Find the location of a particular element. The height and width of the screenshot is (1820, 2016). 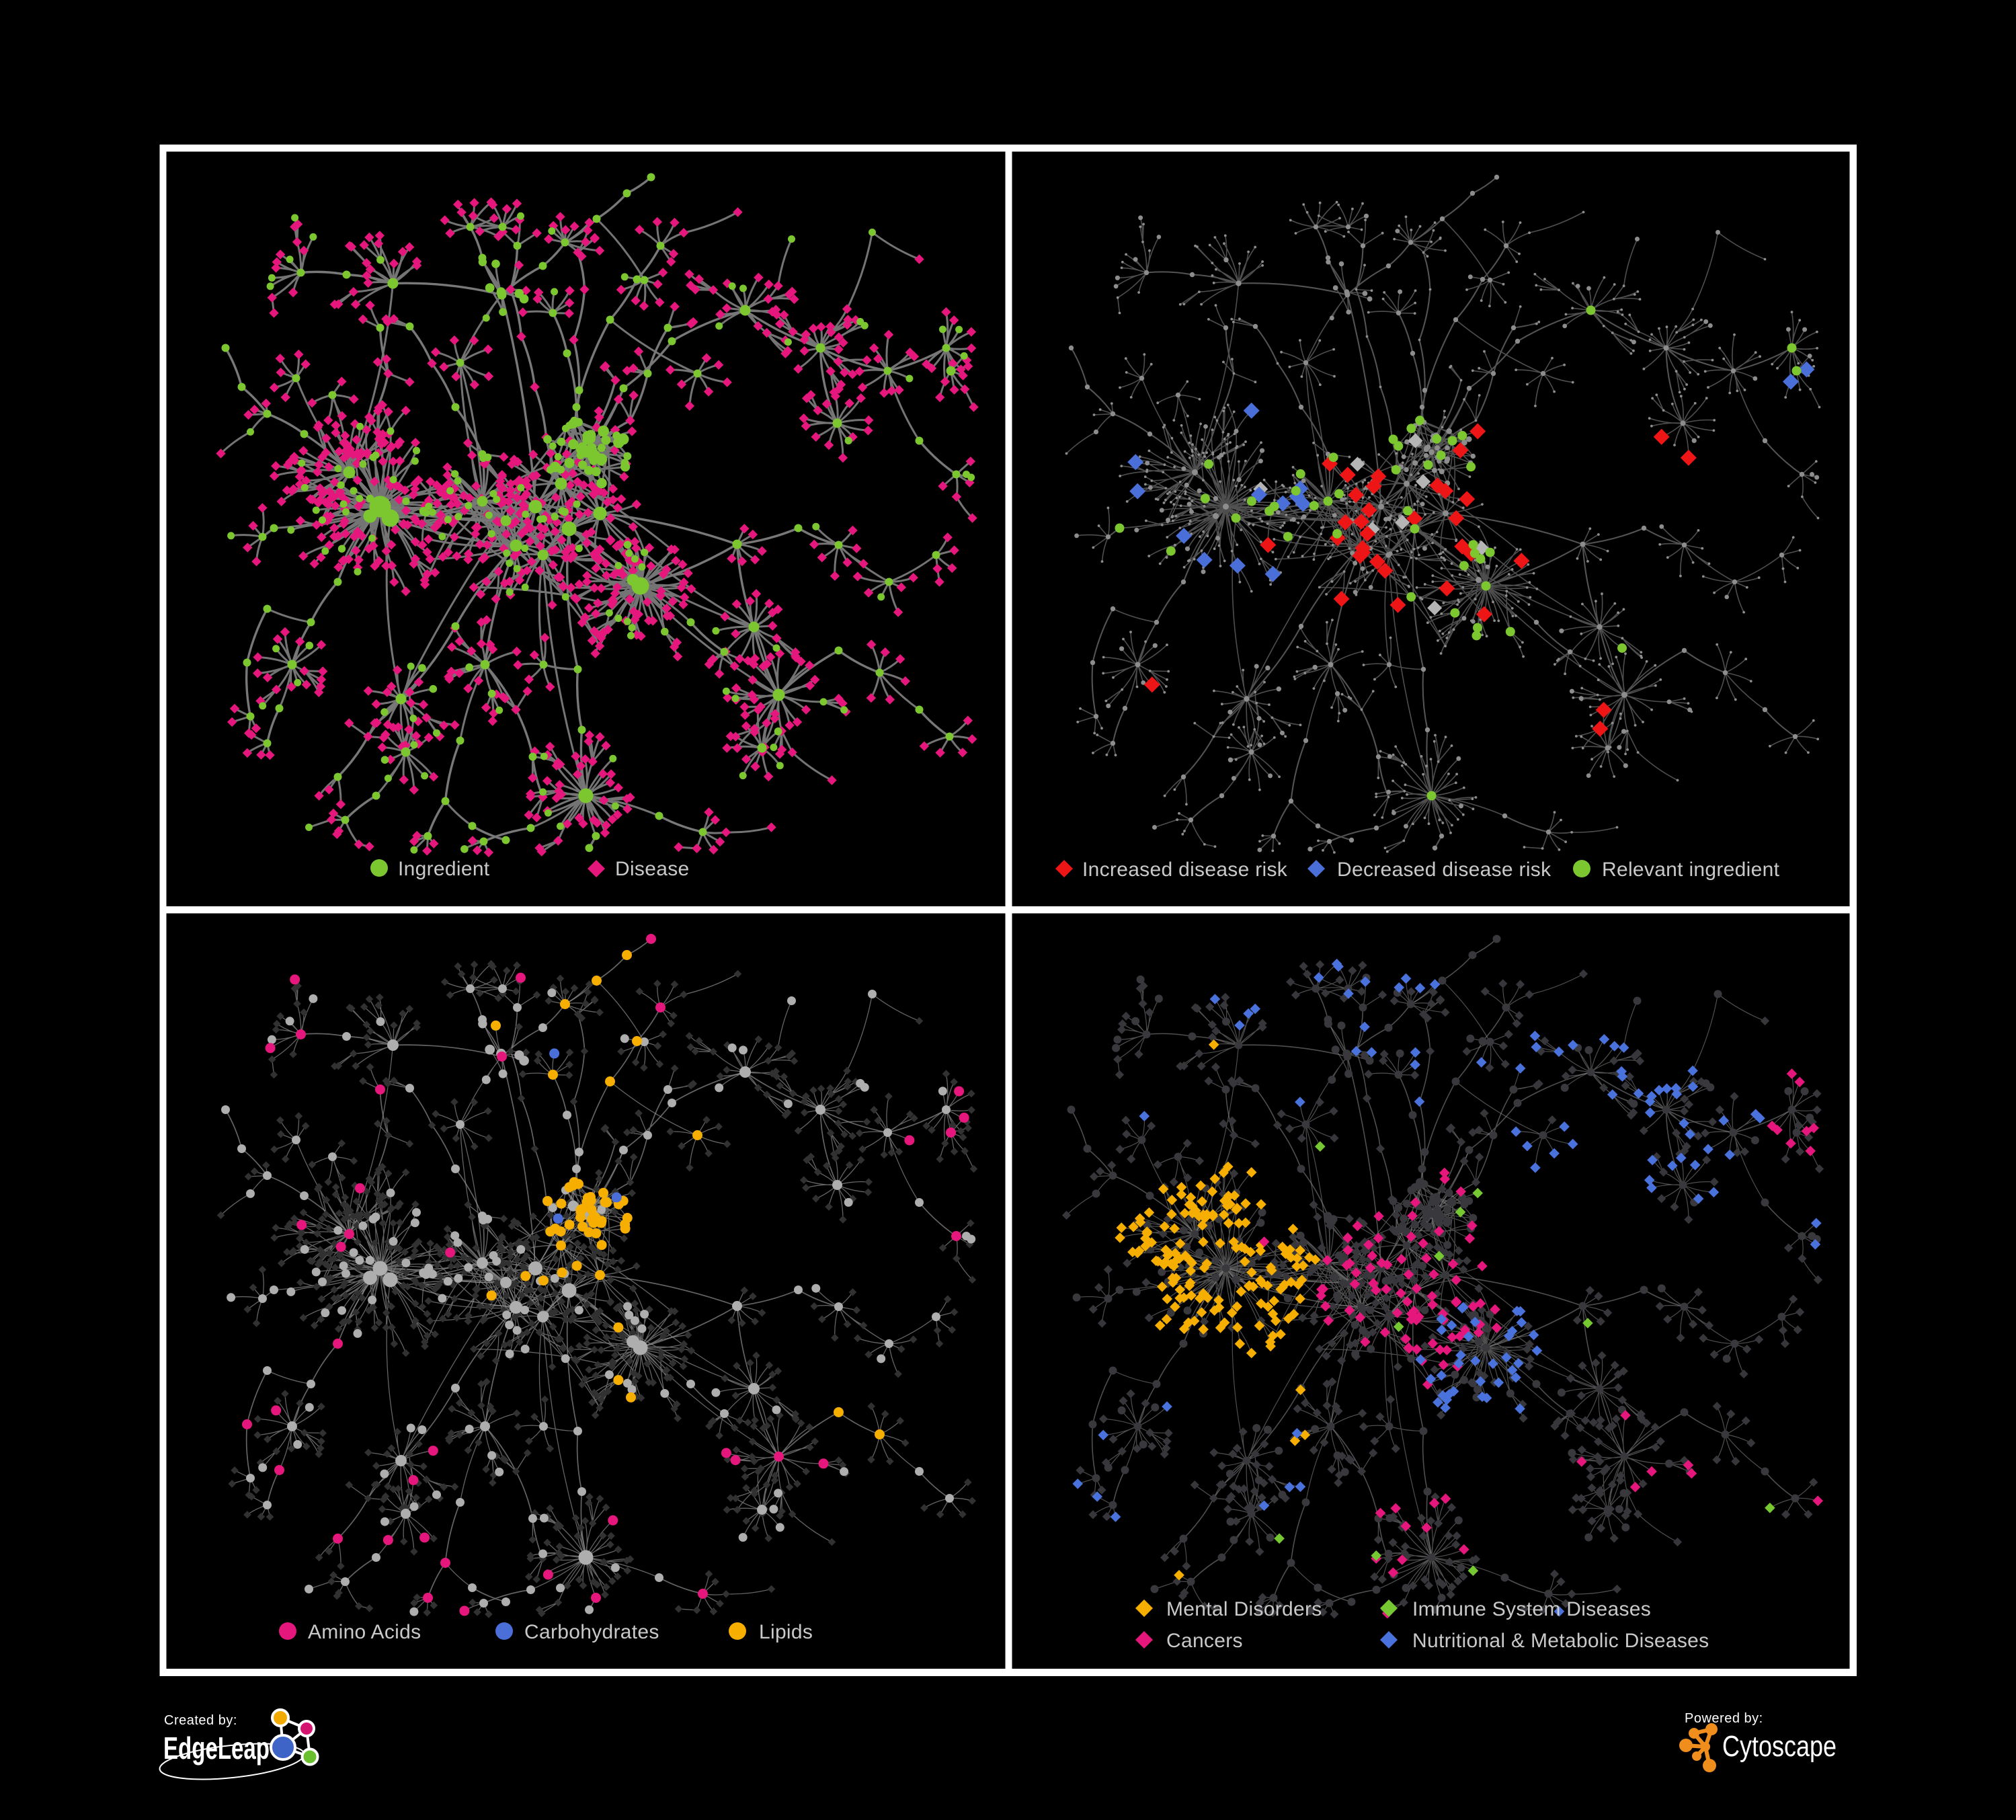

svg-text: Cancers is located at coordinates (1204, 1641).